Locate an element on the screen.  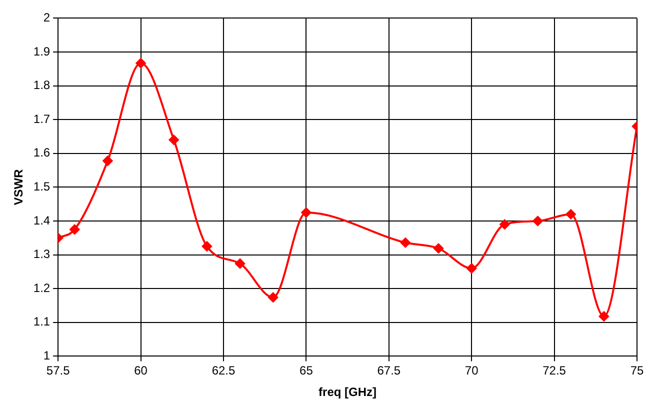
y-tick-label: 1.7 is located at coordinates (41, 119).